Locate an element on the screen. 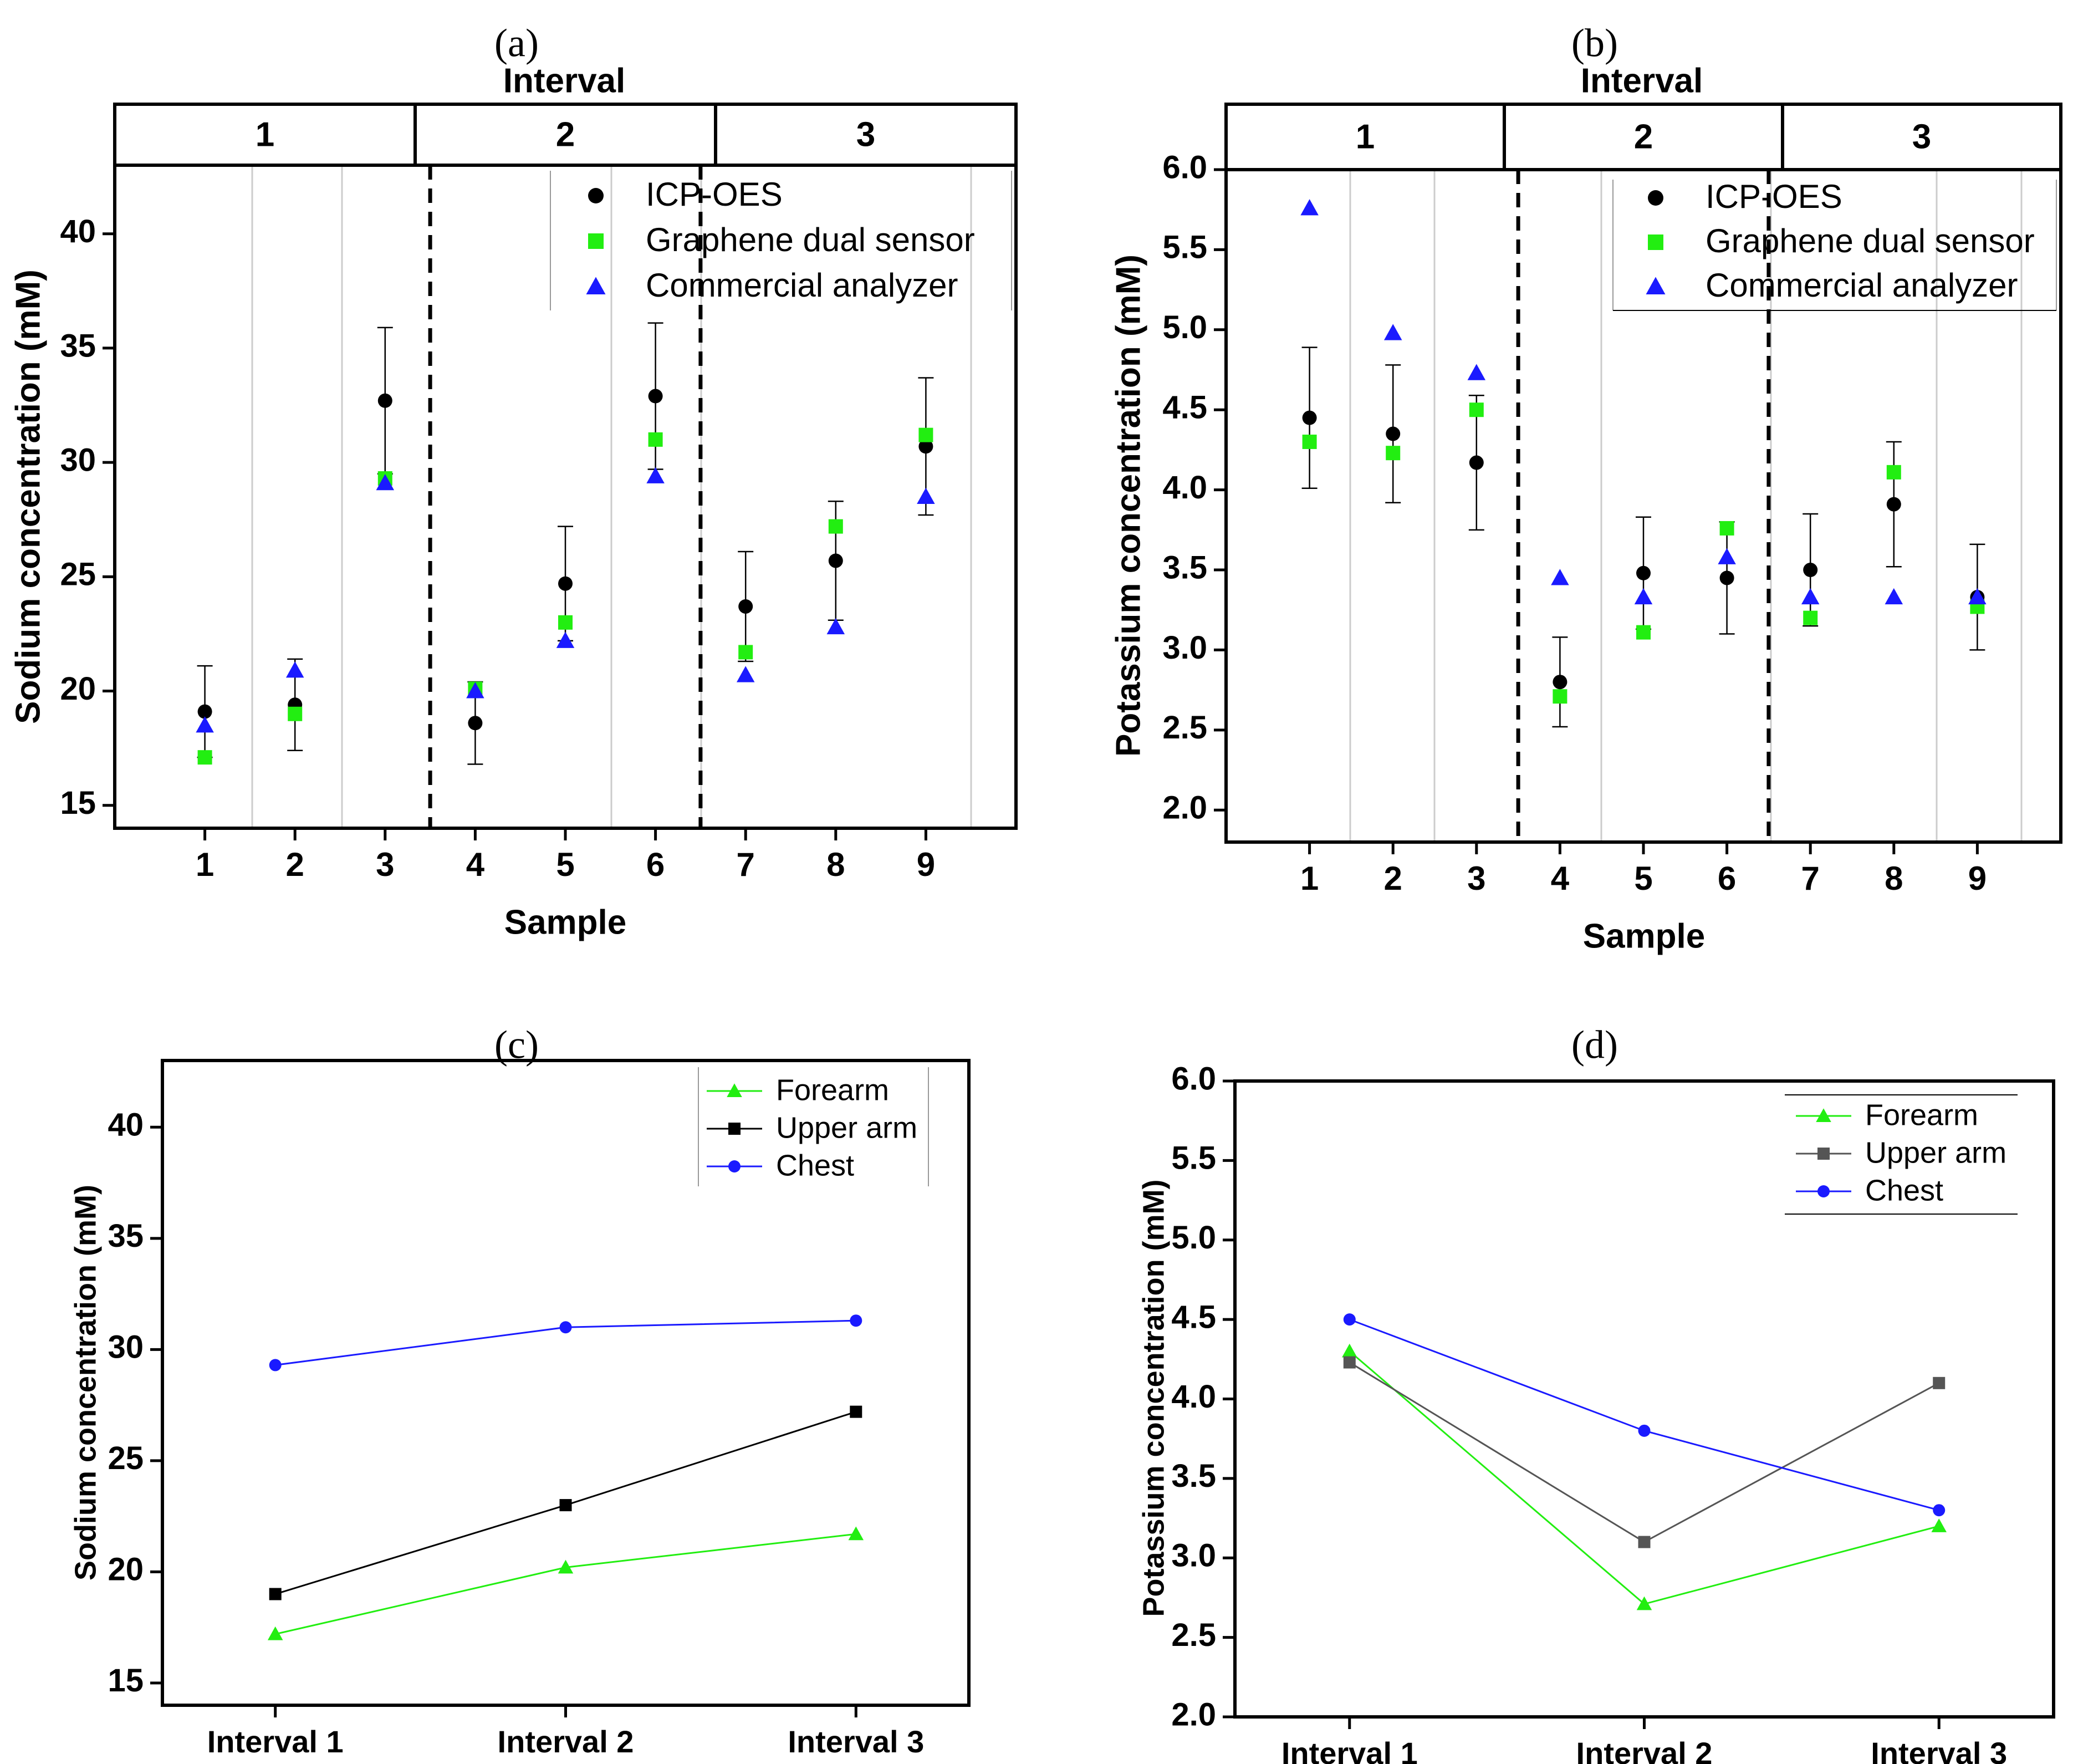 Image resolution: width=2073 pixels, height=1764 pixels. x-tick-label: 8 is located at coordinates (1894, 878).